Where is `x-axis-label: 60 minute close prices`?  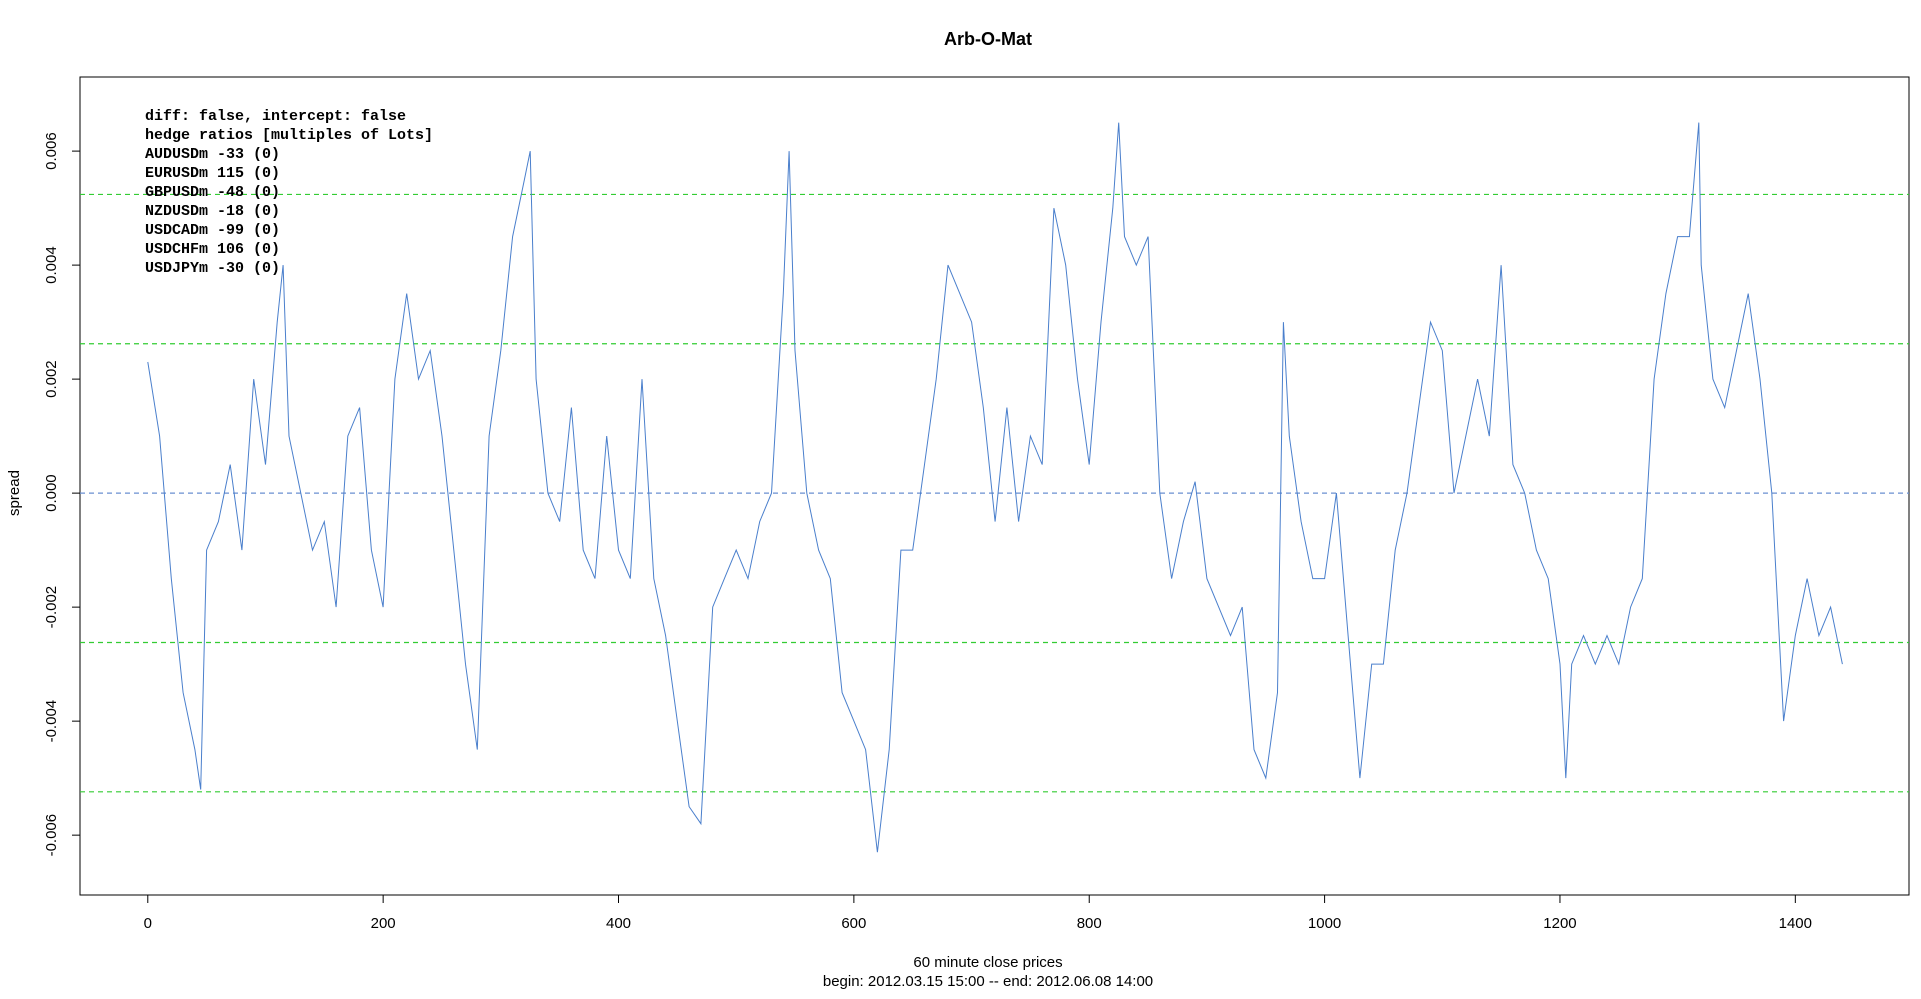
x-axis-label: 60 minute close prices is located at coordinates (987, 962).